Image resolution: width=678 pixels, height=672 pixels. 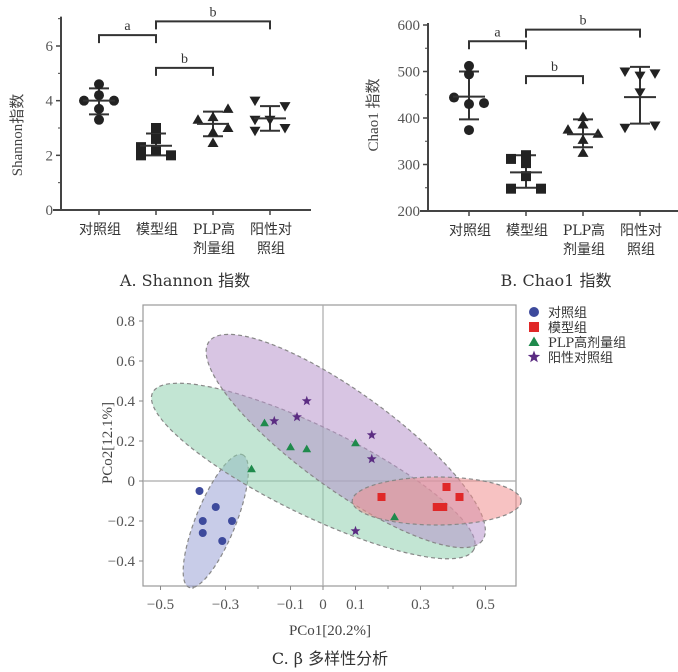 What do you see at coordinates (580, 358) in the screenshot?
I see `legend-label: 阳性对照组` at bounding box center [580, 358].